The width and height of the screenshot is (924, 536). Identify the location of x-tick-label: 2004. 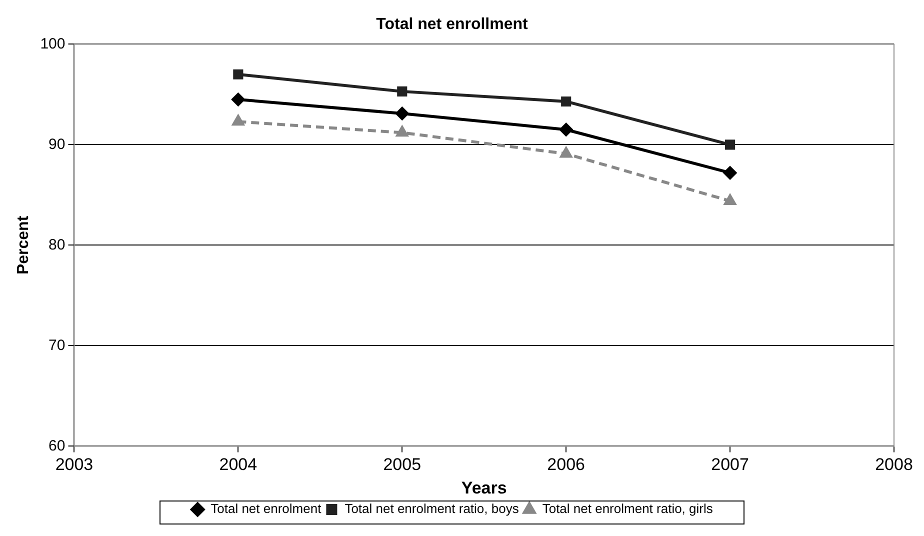
(238, 464).